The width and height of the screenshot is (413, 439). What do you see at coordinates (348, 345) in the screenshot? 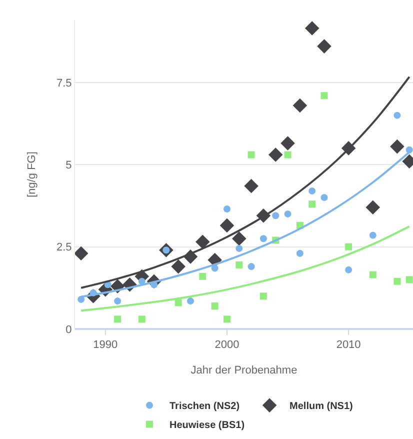
I see `x-tick-label: 2010` at bounding box center [348, 345].